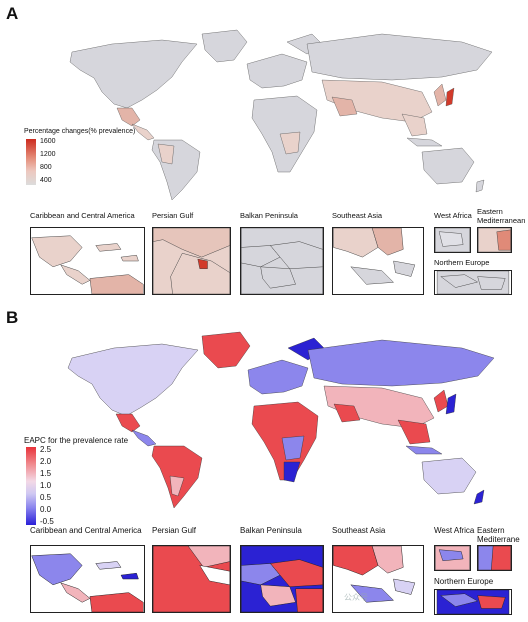 The width and height of the screenshot is (528, 622). Describe the element at coordinates (282, 579) in the screenshot. I see `inset-b-balkan` at that location.